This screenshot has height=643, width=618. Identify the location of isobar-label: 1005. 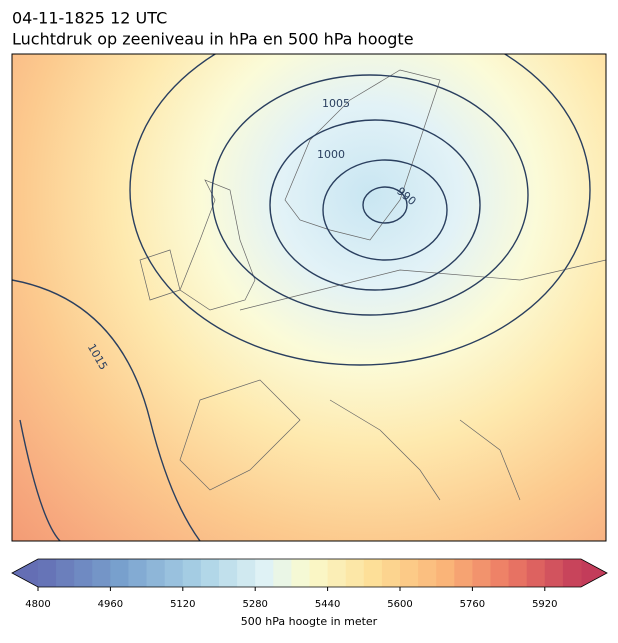
(336, 103).